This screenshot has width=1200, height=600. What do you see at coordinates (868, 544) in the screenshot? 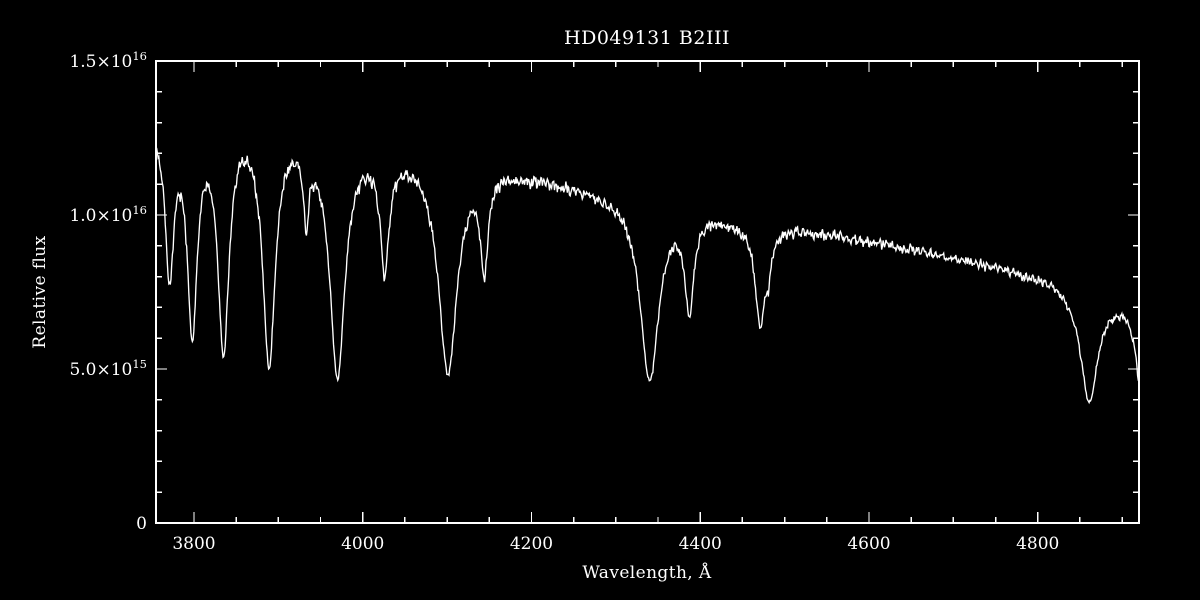
I see `x-tick-label: 4600` at bounding box center [868, 544].